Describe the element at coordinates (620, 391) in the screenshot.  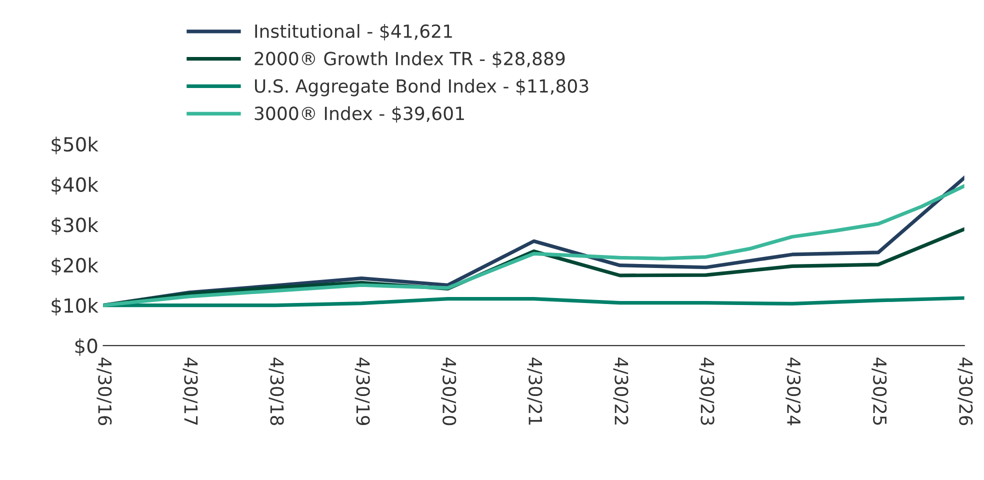
I see `x-tick-label: 4/30/22` at that location.